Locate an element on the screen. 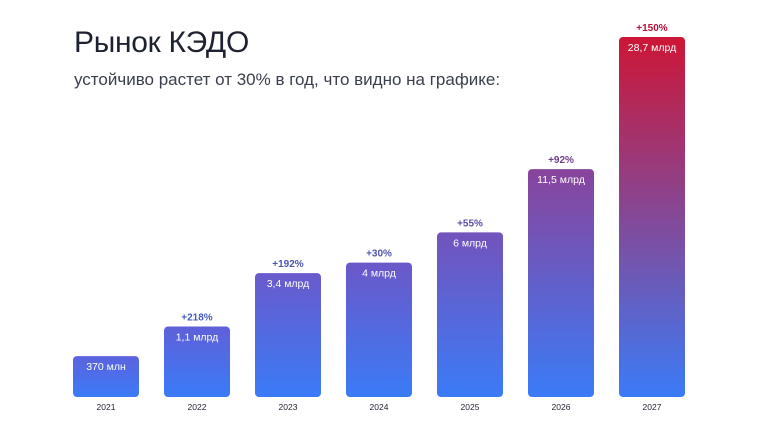 The width and height of the screenshot is (760, 428). bar-value-label: 6 млрд is located at coordinates (470, 243).